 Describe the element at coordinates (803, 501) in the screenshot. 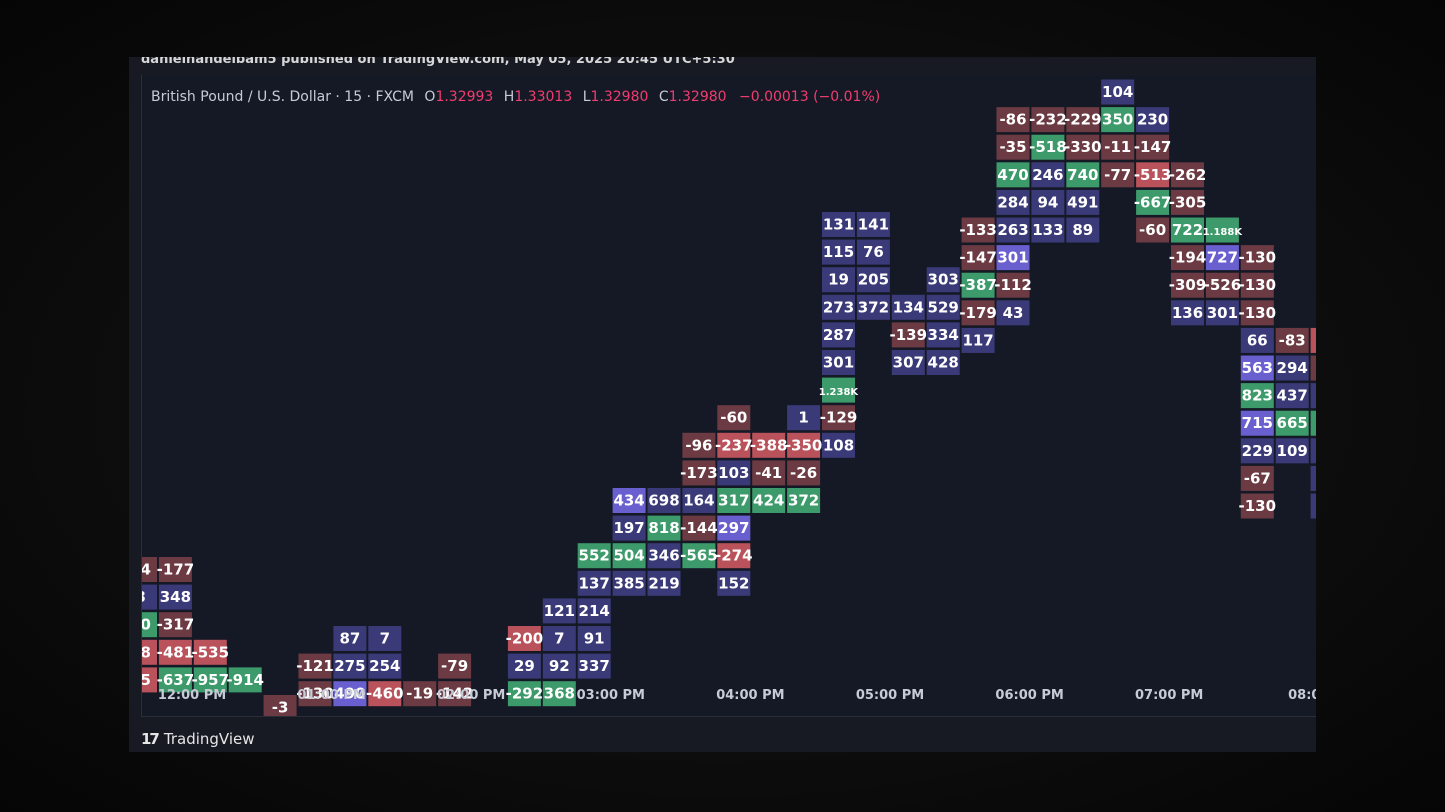

I see `footprint-cell-value: 372` at that location.